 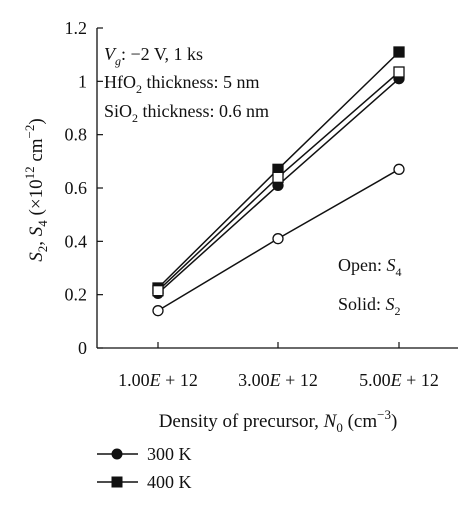 What do you see at coordinates (117, 454) in the screenshot?
I see `legend-marker-300k` at bounding box center [117, 454].